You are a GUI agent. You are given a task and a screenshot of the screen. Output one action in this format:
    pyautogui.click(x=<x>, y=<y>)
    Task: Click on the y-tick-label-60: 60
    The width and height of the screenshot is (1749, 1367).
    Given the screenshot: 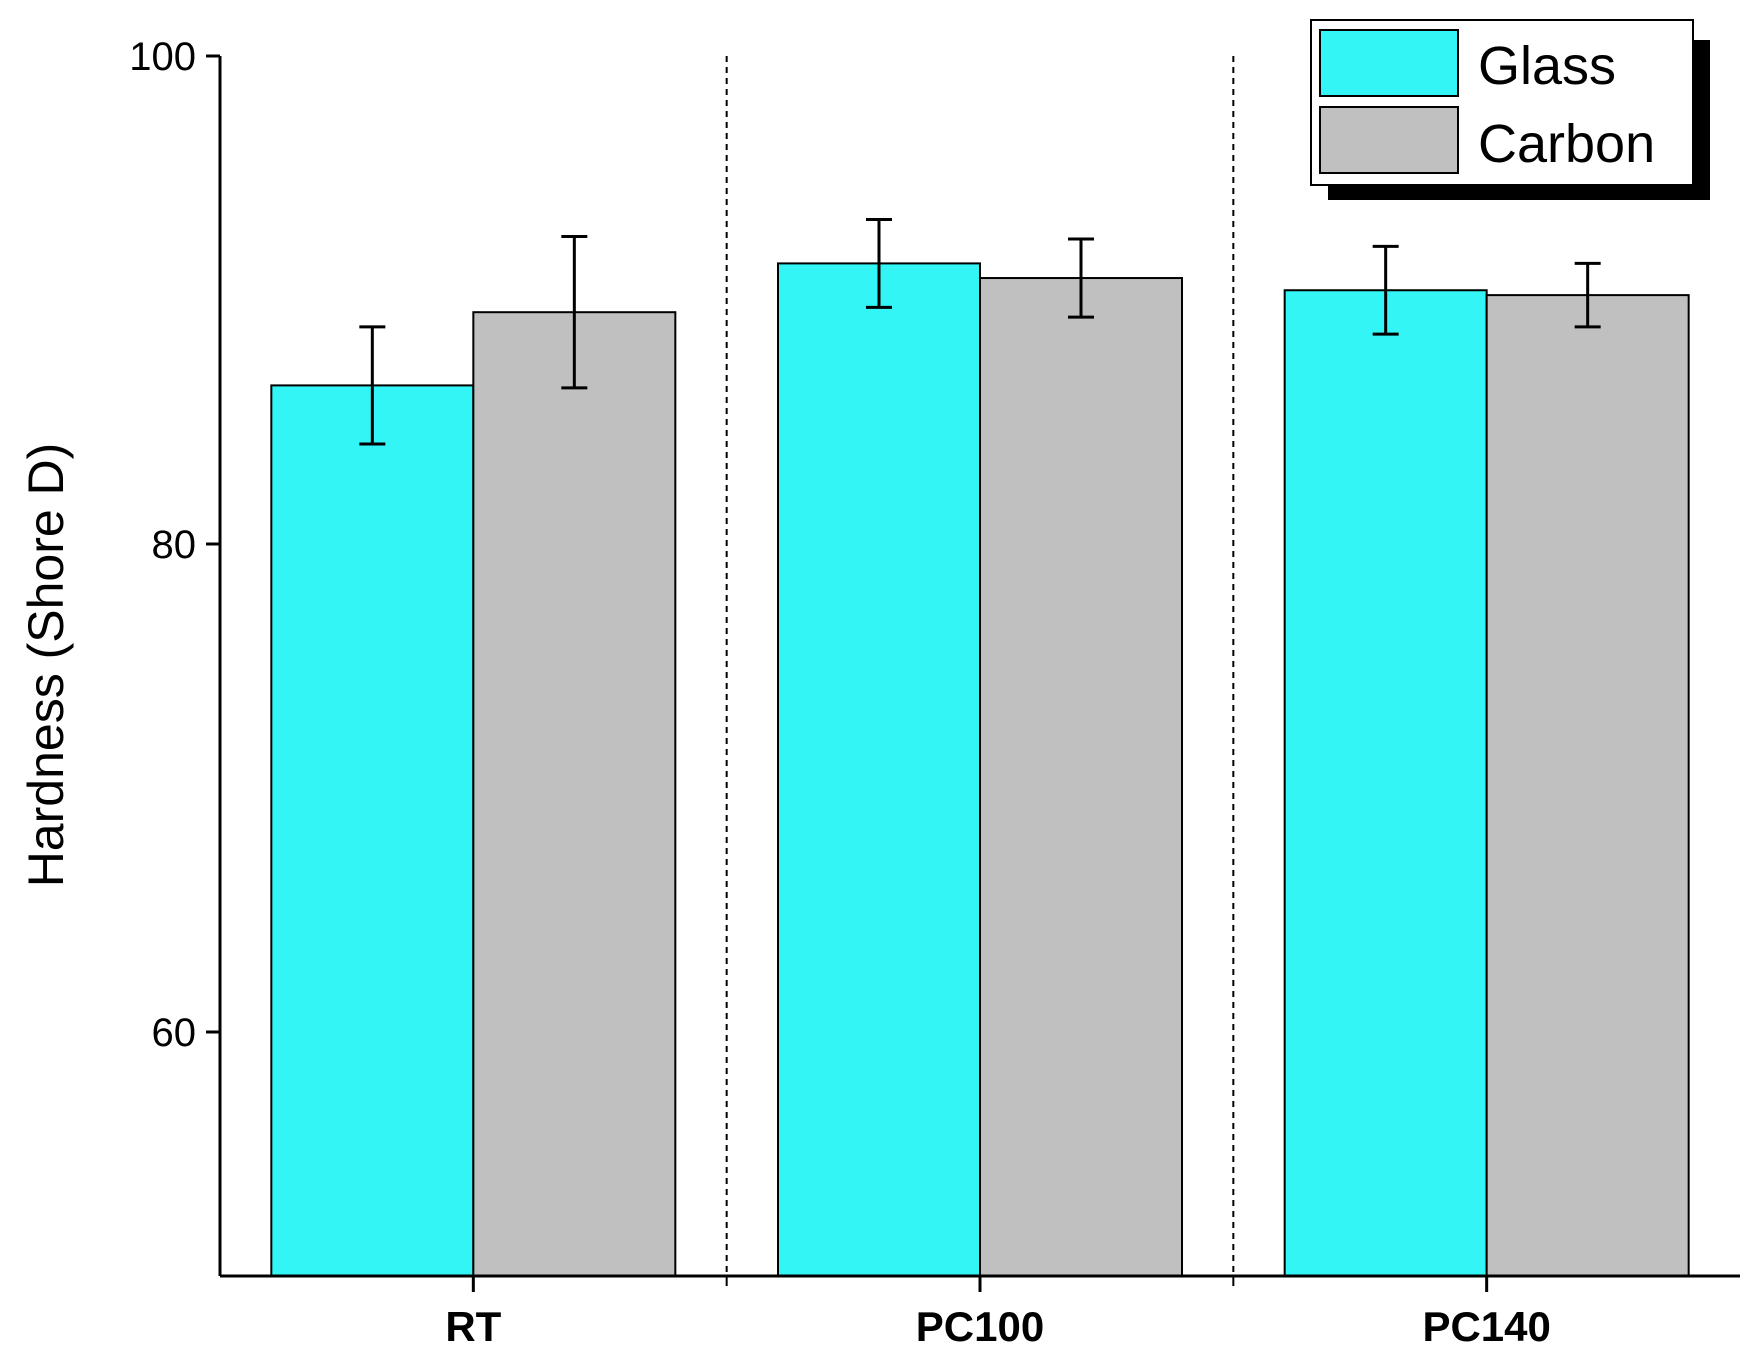 What is the action you would take?
    pyautogui.click(x=174, y=1033)
    